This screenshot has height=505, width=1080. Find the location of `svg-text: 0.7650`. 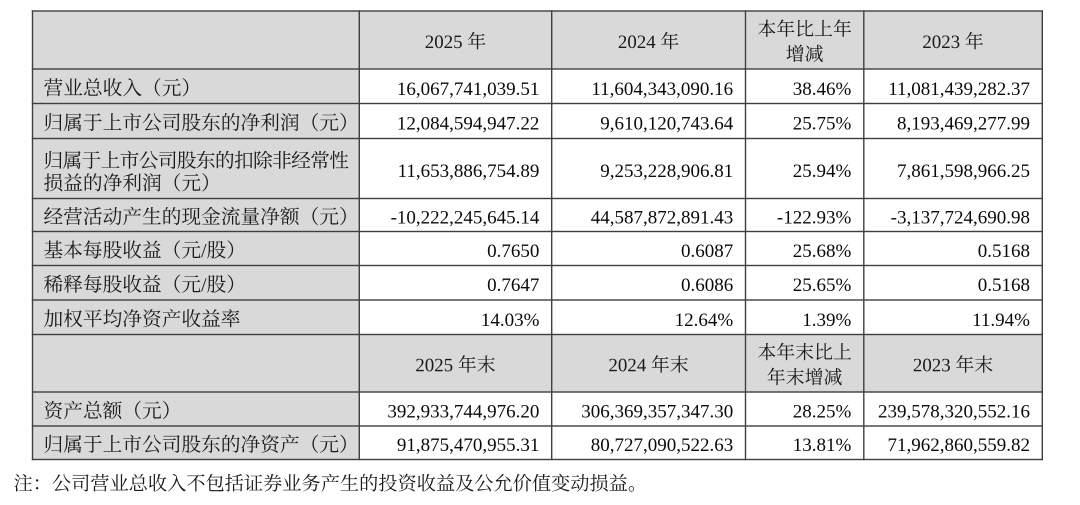

svg-text: 0.7650 is located at coordinates (513, 251).